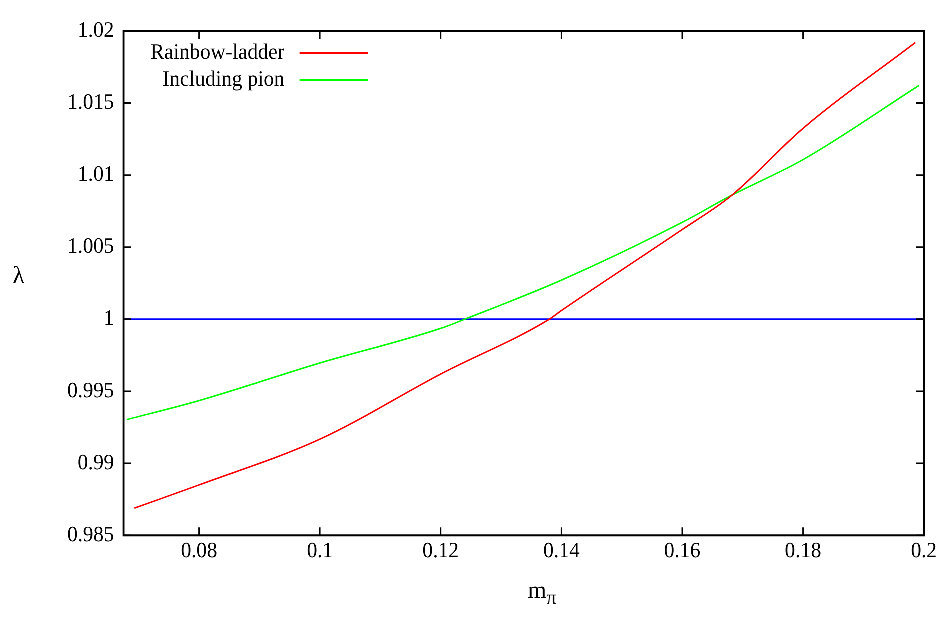 This screenshot has height=631, width=951. Describe the element at coordinates (217, 51) in the screenshot. I see `legend-label: Rainbow-ladder` at that location.